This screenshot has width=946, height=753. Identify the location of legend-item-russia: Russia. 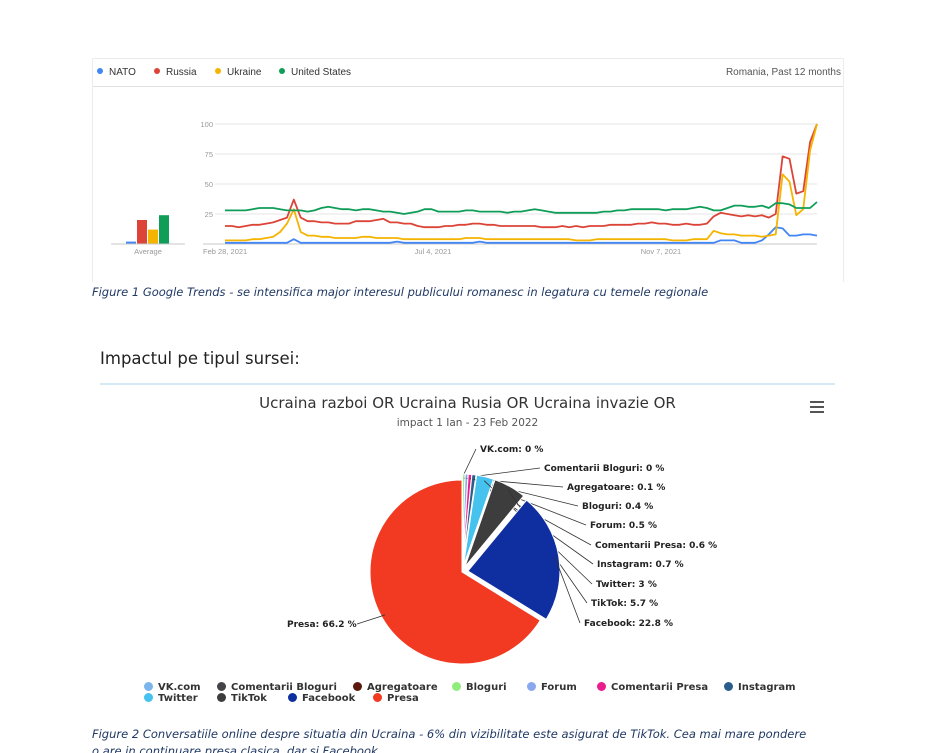
(175, 72).